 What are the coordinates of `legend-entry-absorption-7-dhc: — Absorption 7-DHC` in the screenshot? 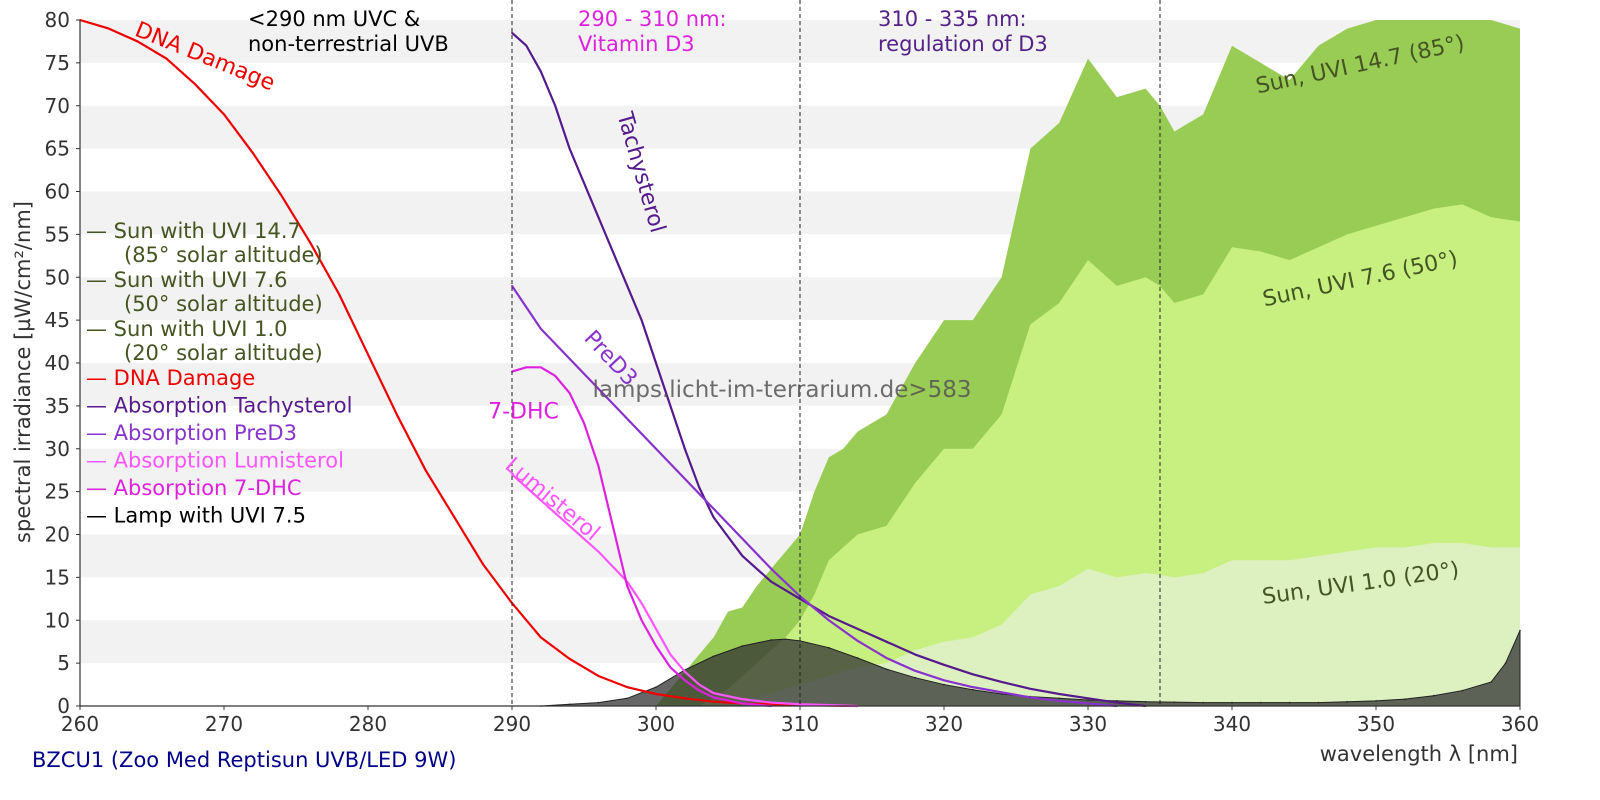 It's located at (194, 488).